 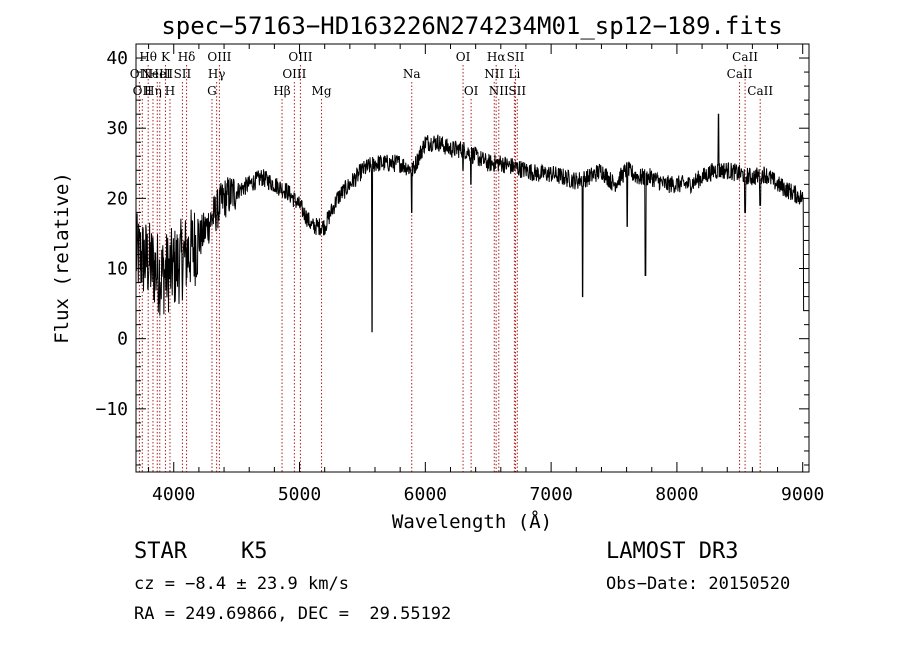 I want to click on coordinates: RA = 249.69866, DEC = 29.55192, so click(x=293, y=614).